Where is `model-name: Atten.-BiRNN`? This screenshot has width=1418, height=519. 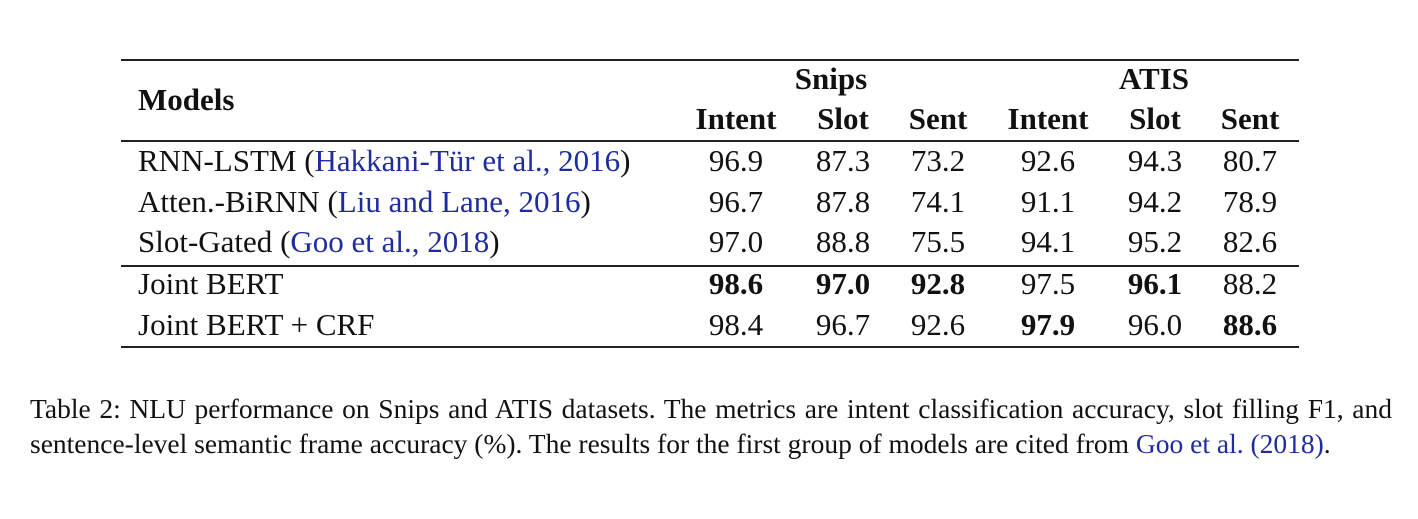 model-name: Atten.-BiRNN is located at coordinates (229, 201).